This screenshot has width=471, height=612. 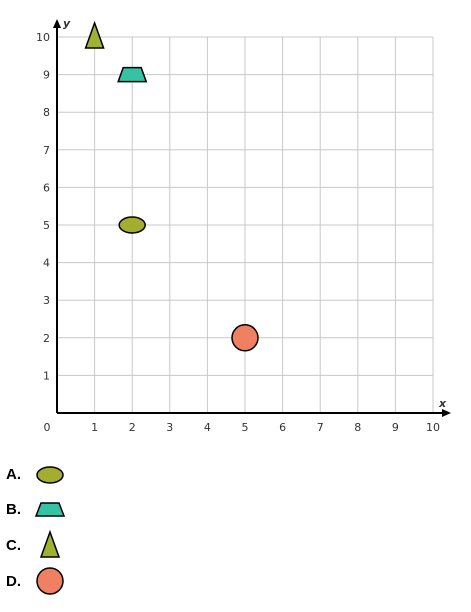 I want to click on trapezoid-point, so click(x=132, y=74).